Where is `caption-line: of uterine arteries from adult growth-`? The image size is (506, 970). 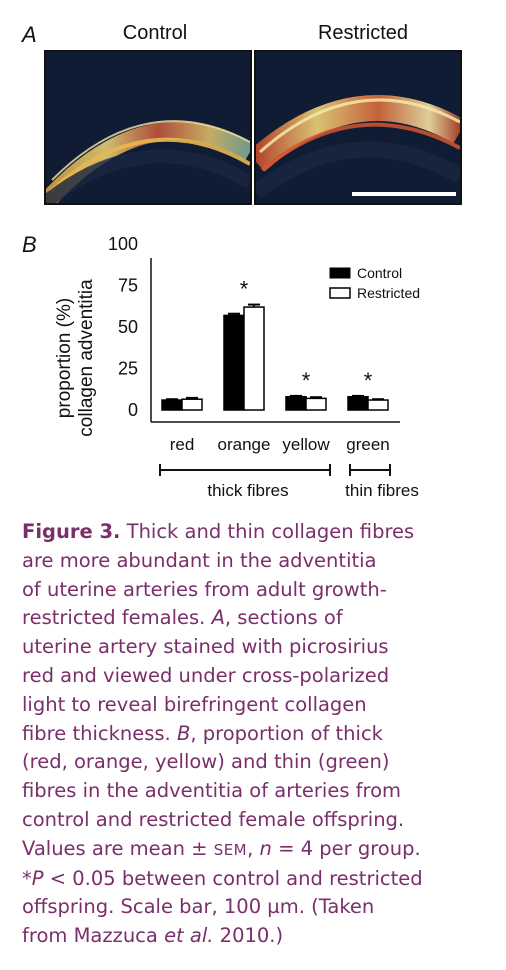
caption-line: of uterine arteries from adult growth- is located at coordinates (204, 589).